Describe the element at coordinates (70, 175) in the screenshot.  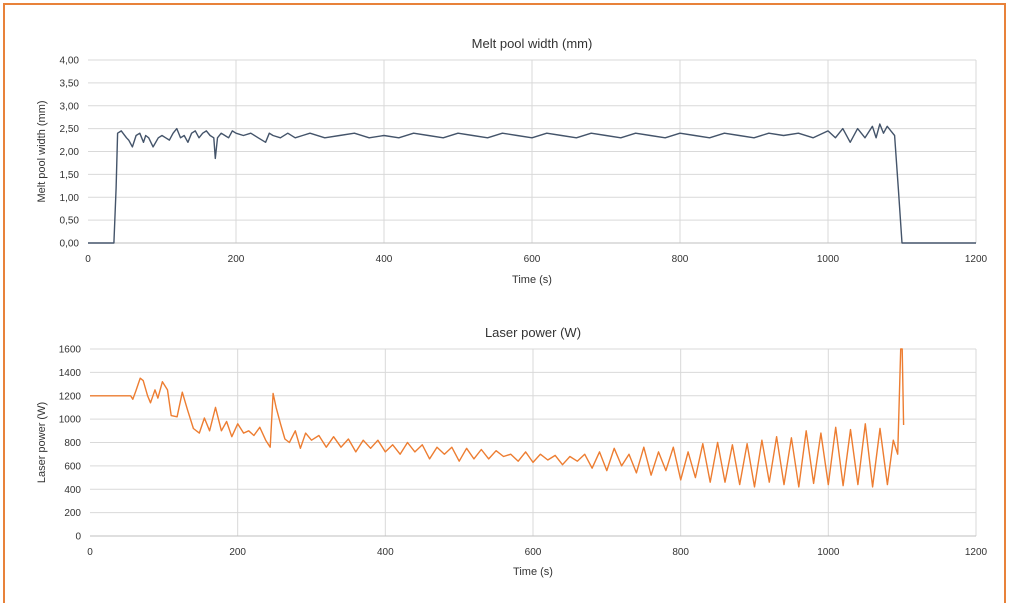
I see `y-tick-label: 1,50` at that location.